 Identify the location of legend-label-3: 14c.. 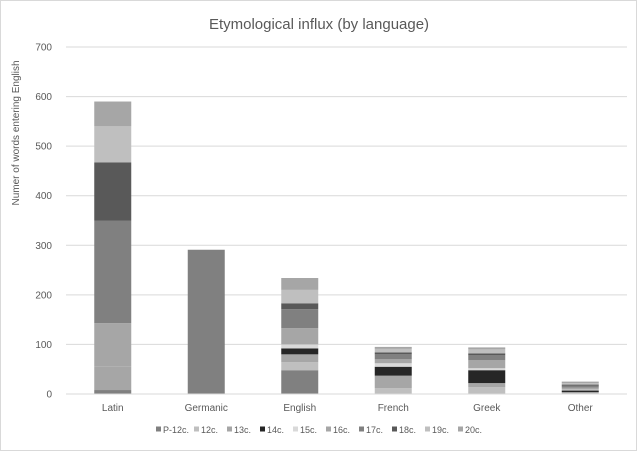
(275, 430).